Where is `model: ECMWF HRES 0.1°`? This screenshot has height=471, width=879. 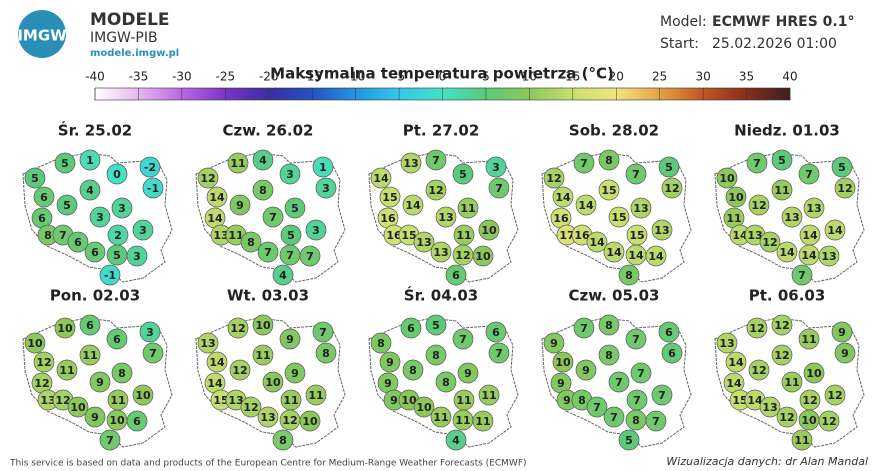 model: ECMWF HRES 0.1° is located at coordinates (783, 22).